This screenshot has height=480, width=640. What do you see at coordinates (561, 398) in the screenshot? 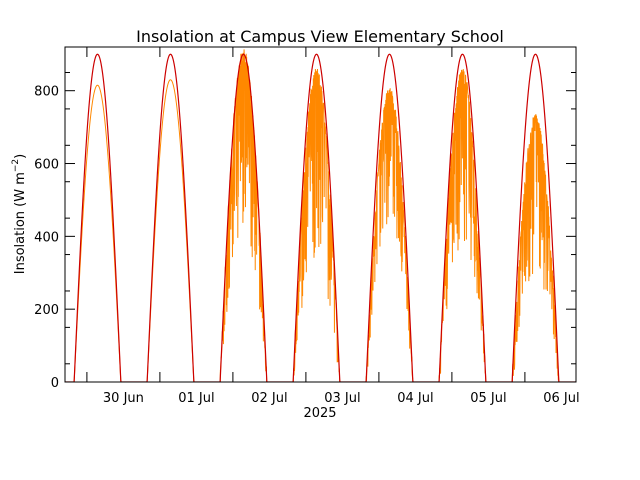
I see `x-tick-label: 06 Jul` at bounding box center [561, 398].